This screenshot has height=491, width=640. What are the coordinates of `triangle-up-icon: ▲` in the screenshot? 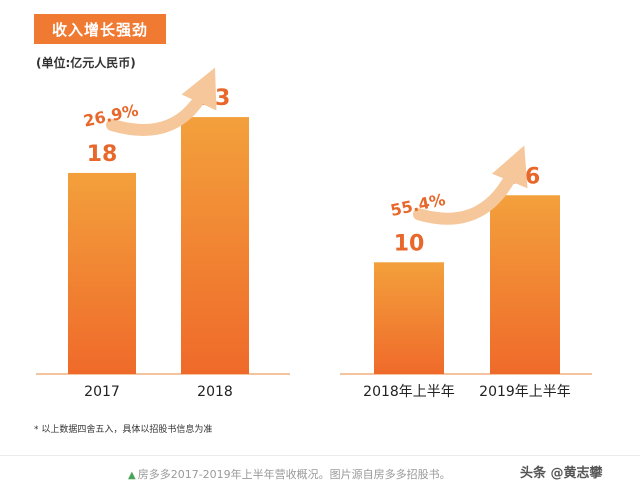 It's located at (132, 475).